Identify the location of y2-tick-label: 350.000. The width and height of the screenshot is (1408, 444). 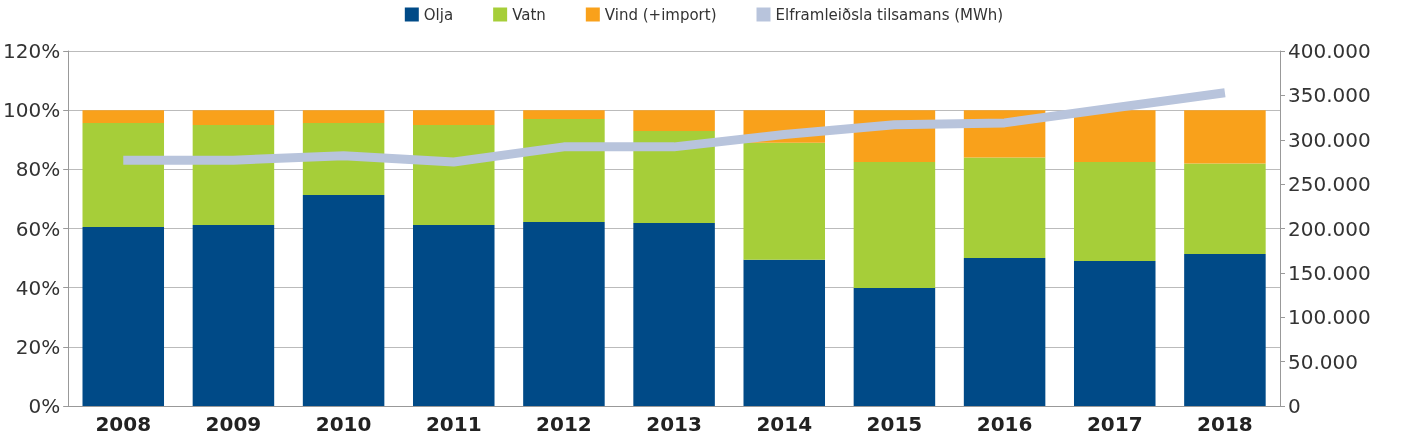
(1329, 95).